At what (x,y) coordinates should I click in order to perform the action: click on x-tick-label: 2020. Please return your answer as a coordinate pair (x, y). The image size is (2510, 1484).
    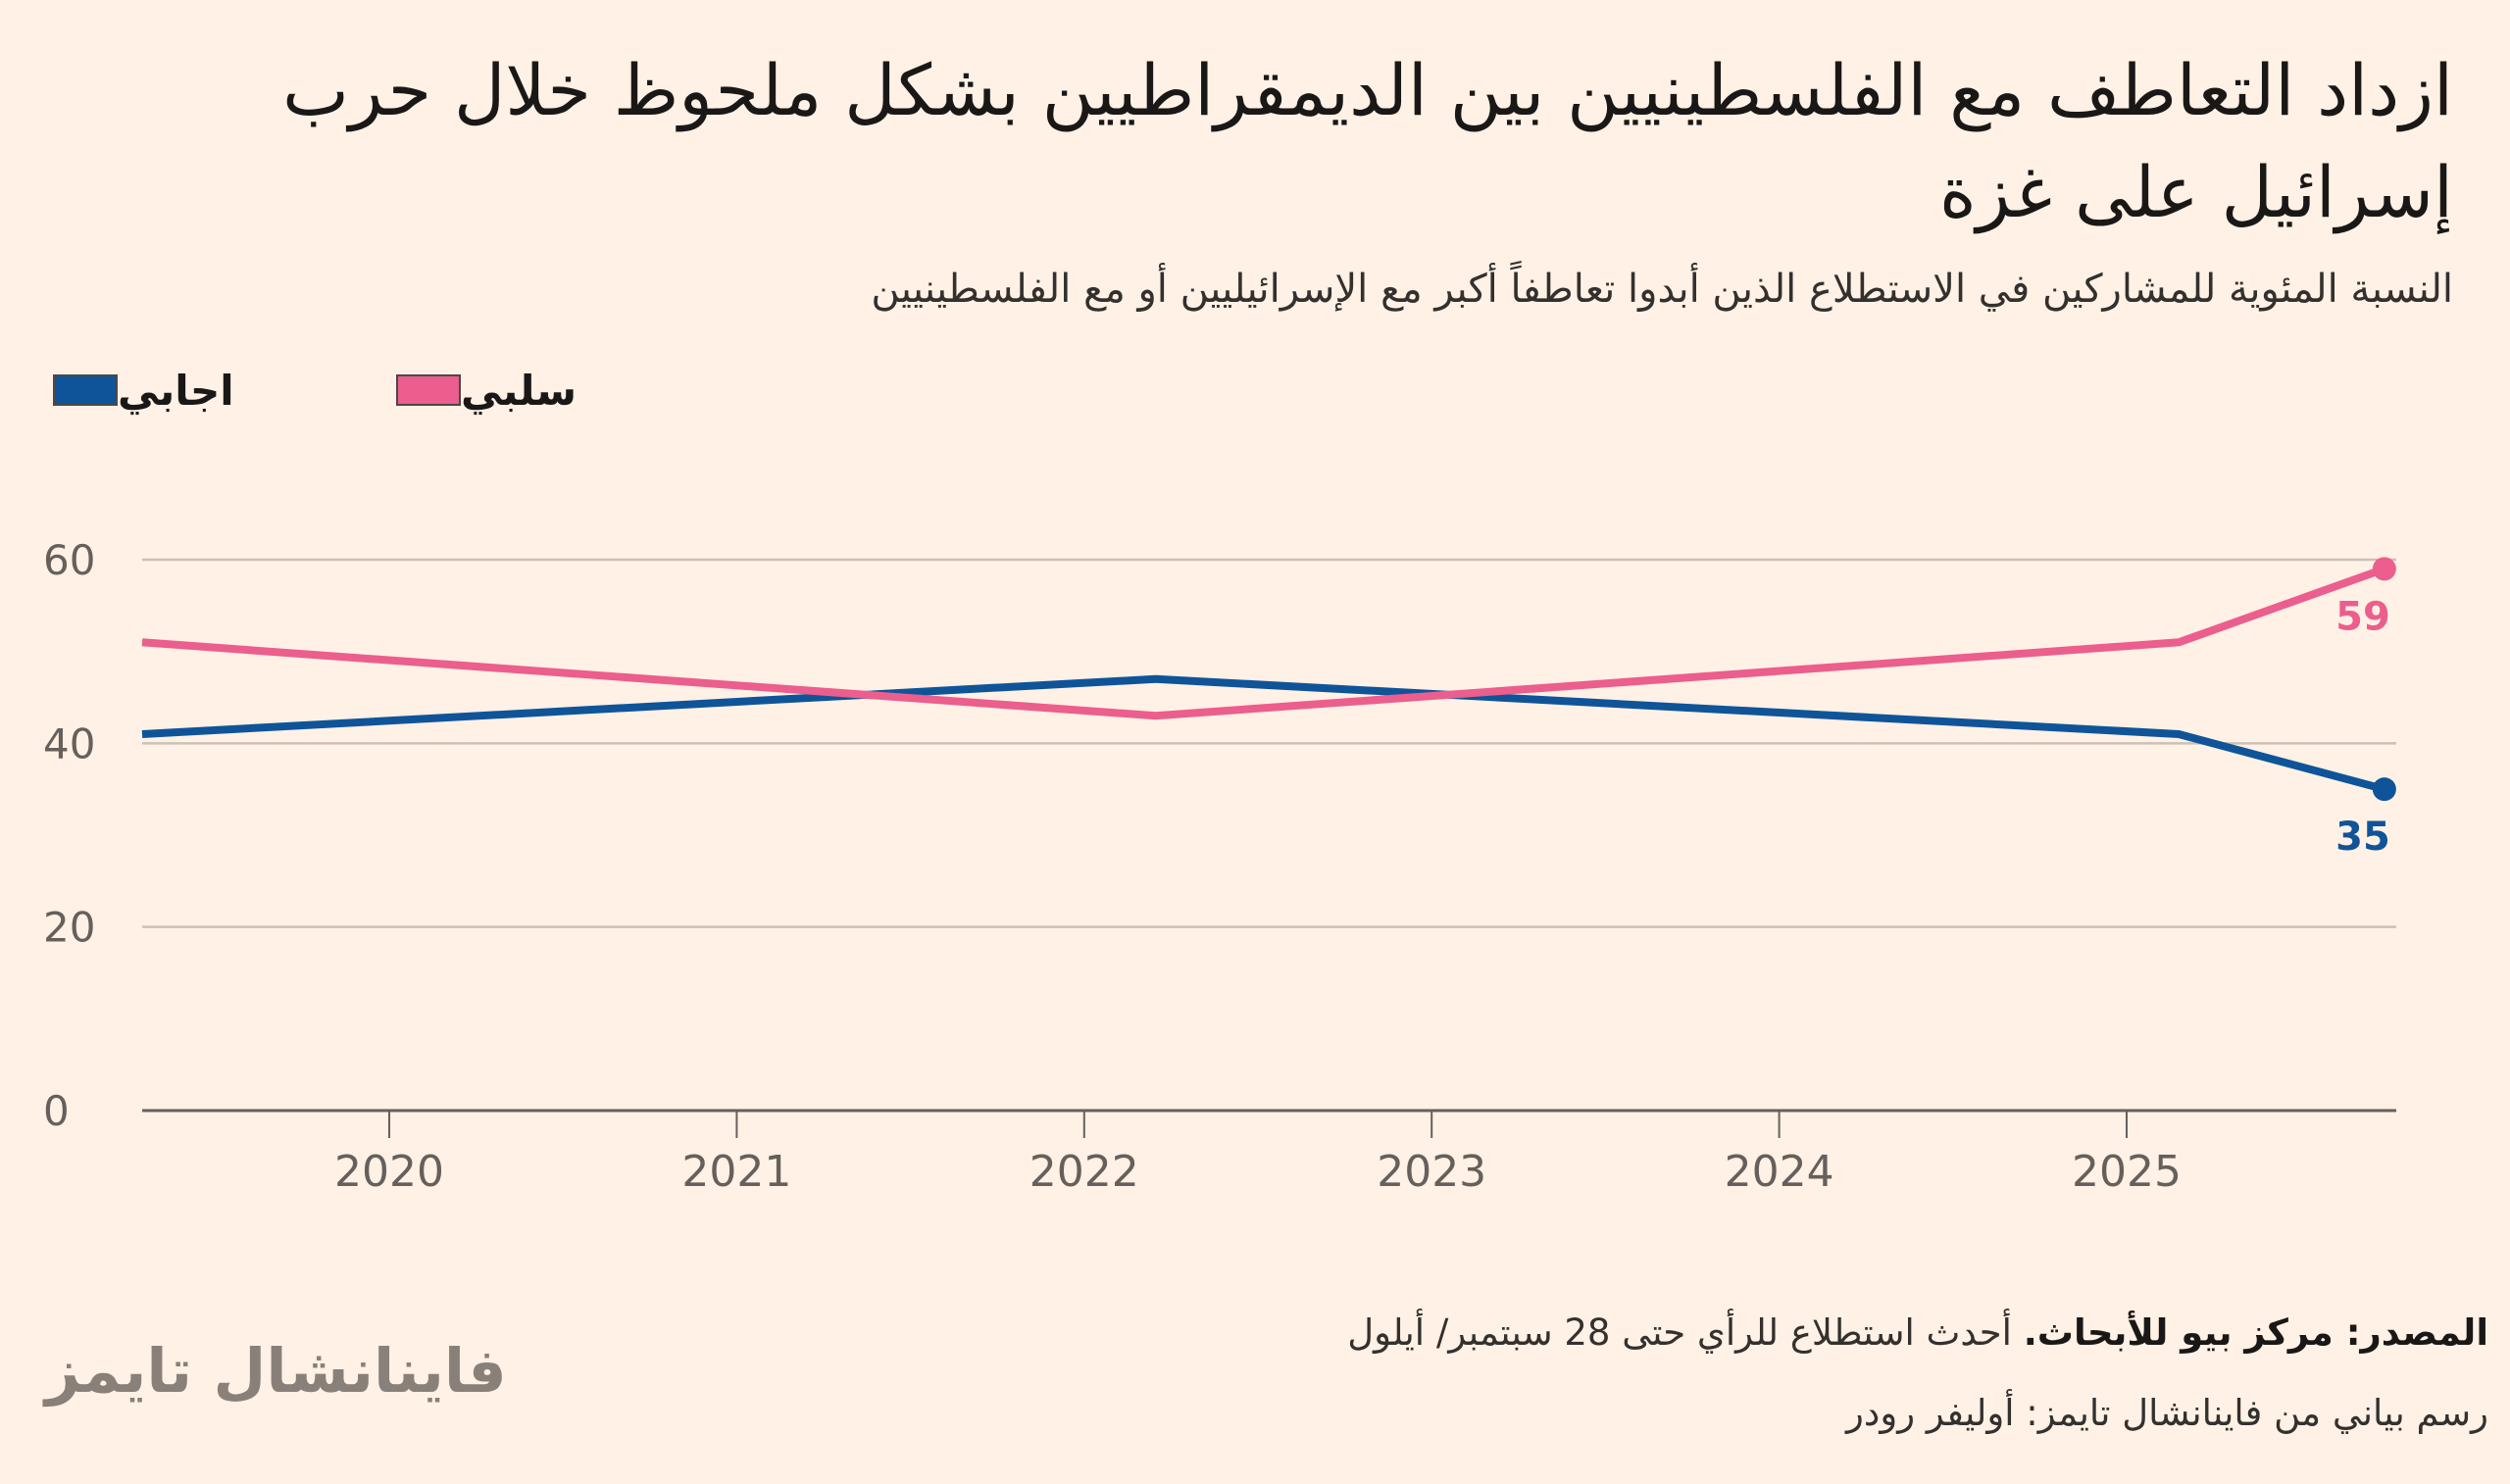
    Looking at the image, I should click on (389, 1172).